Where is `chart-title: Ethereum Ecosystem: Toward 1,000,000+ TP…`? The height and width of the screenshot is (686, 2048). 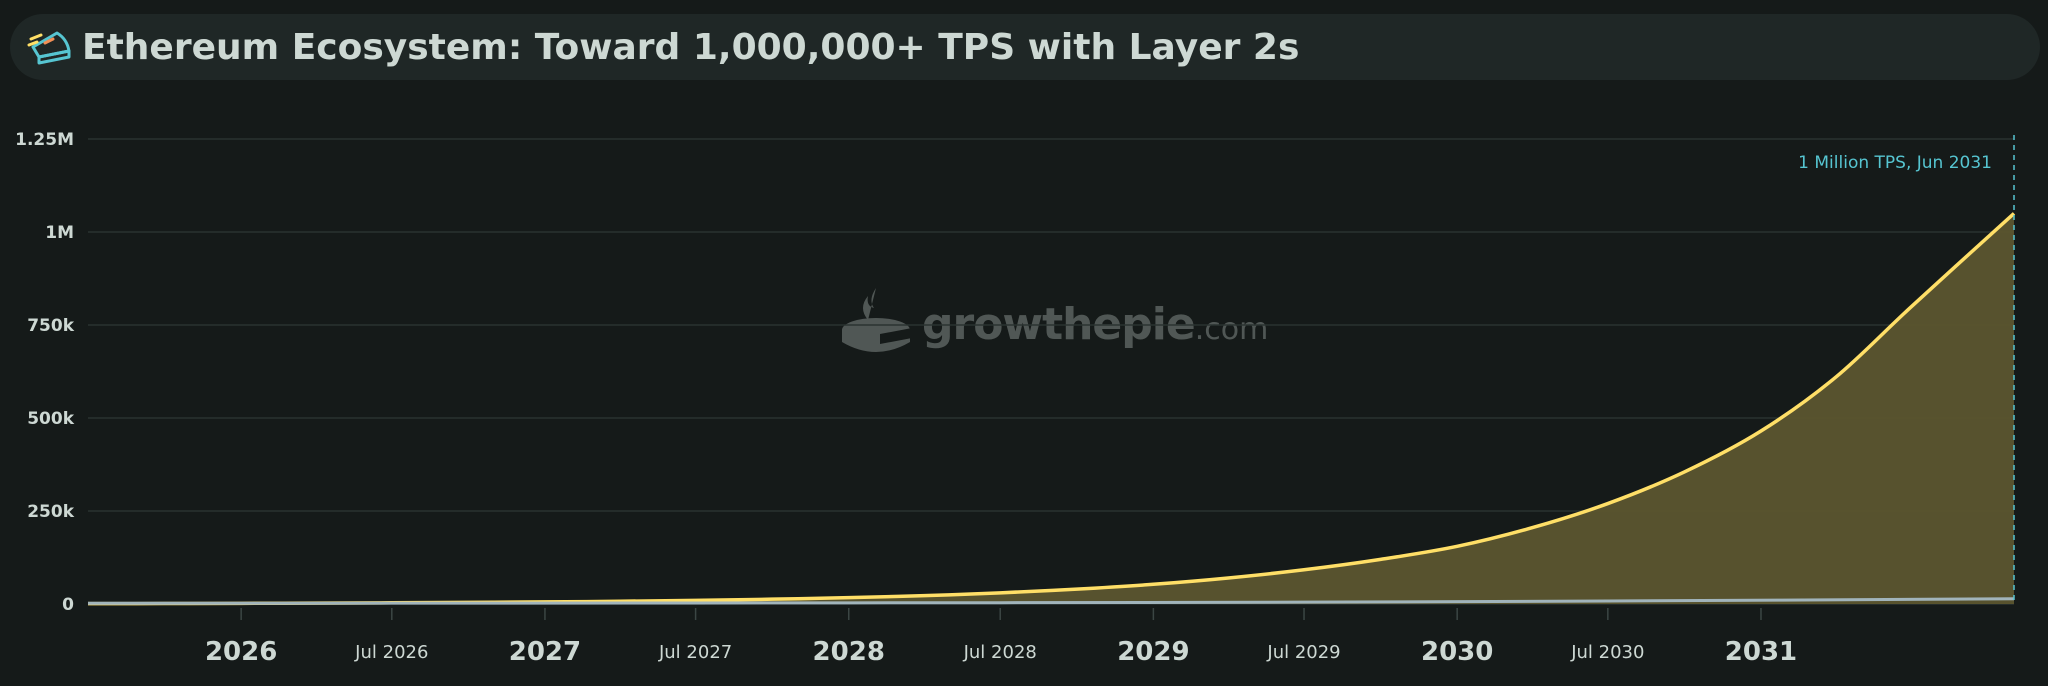 chart-title: Ethereum Ecosystem: Toward 1,000,000+ TP… is located at coordinates (691, 47).